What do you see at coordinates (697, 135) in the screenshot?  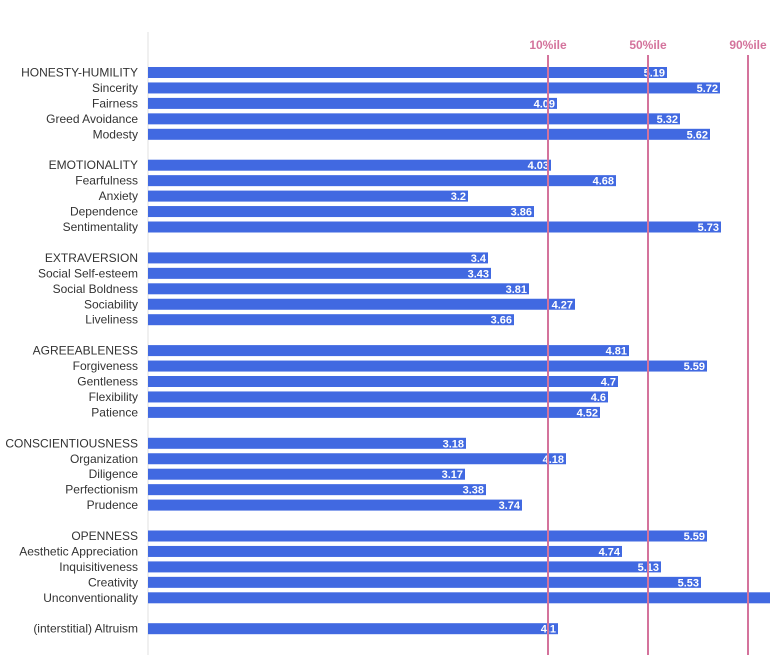 I see `data-label: 5.62` at bounding box center [697, 135].